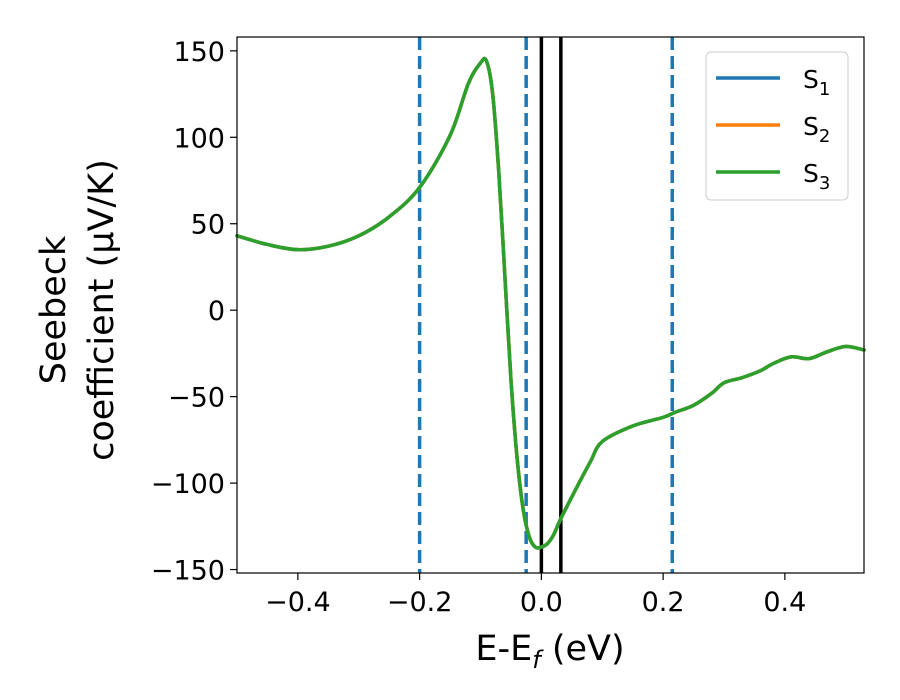 Image resolution: width=900 pixels, height=700 pixels. I want to click on x-axis-ticks: −0.4 −0.2 0.0 0.2 0.4, so click(535, 595).